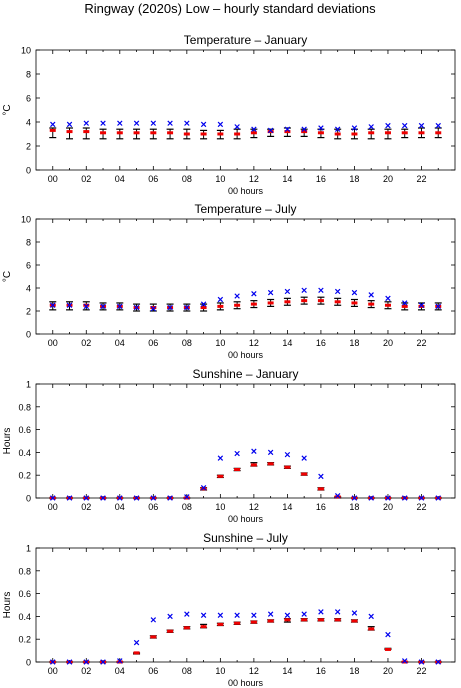 The height and width of the screenshot is (688, 461). Describe the element at coordinates (220, 179) in the screenshot. I see `x-tick-label: 10` at that location.